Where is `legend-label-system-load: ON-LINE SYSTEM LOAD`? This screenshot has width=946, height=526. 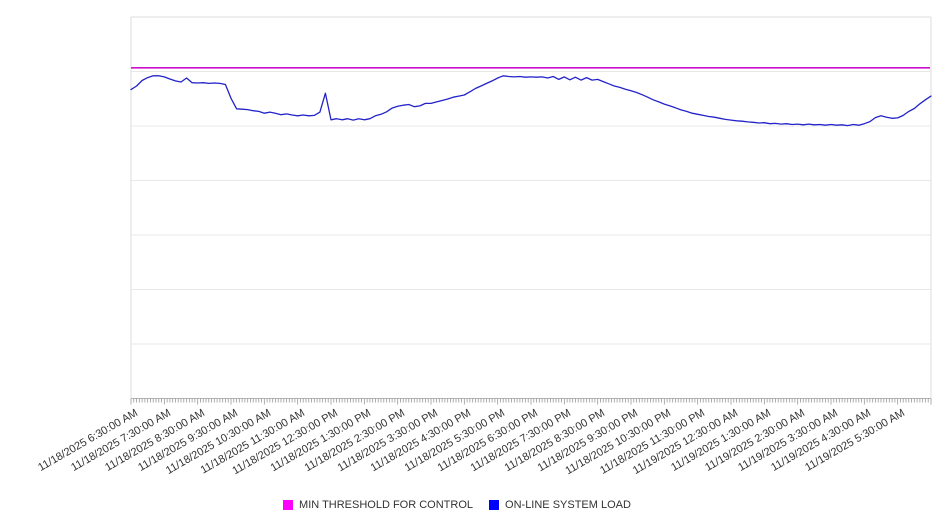
legend-label-system-load: ON-LINE SYSTEM LOAD is located at coordinates (568, 505).